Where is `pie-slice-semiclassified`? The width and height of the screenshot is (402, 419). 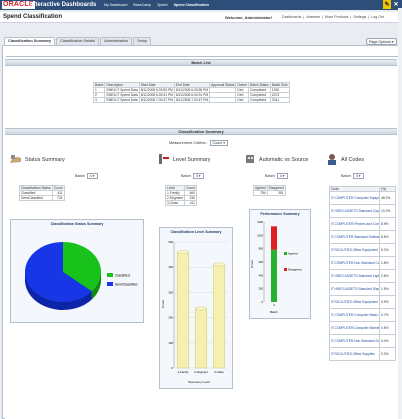 pie-slice-semiclassified is located at coordinates (58, 272).